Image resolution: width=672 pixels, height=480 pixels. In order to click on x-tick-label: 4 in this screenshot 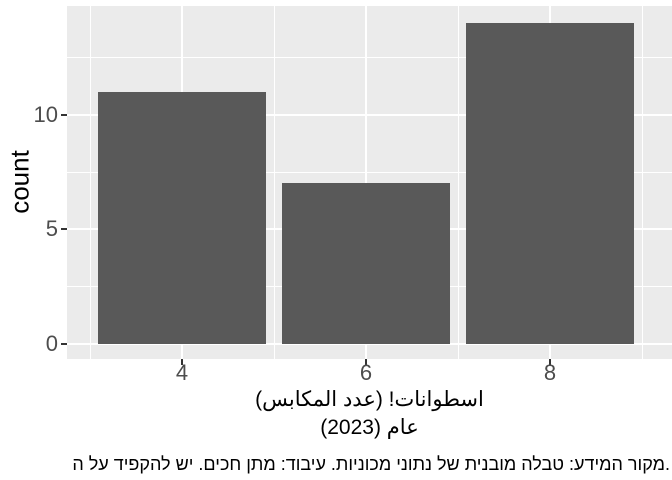, I will do `click(182, 372)`.